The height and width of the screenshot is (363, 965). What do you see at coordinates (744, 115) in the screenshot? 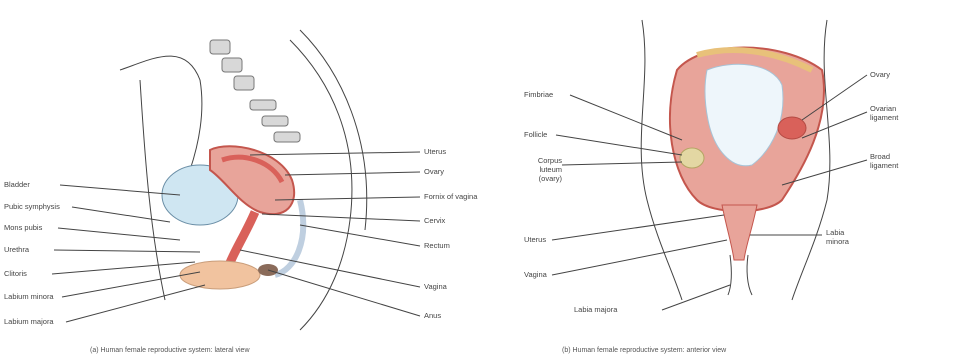
I see `uterus-interior-shape` at bounding box center [744, 115].